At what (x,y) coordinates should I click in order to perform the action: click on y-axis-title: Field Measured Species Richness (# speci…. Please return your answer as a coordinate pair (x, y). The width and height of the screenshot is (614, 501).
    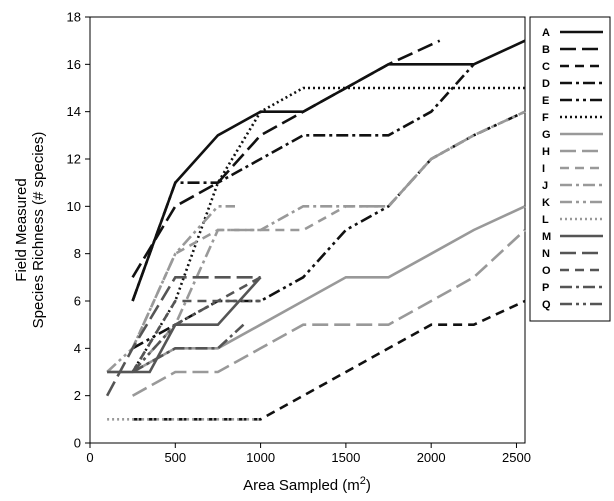
    Looking at the image, I should click on (30, 230).